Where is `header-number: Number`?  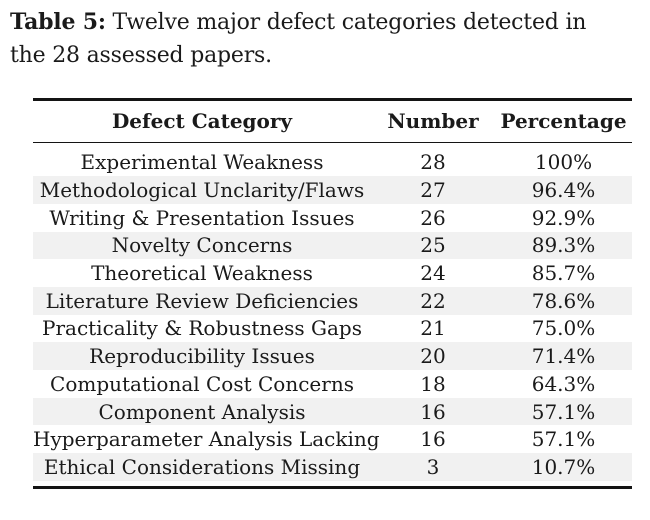
header-number: Number is located at coordinates (433, 121).